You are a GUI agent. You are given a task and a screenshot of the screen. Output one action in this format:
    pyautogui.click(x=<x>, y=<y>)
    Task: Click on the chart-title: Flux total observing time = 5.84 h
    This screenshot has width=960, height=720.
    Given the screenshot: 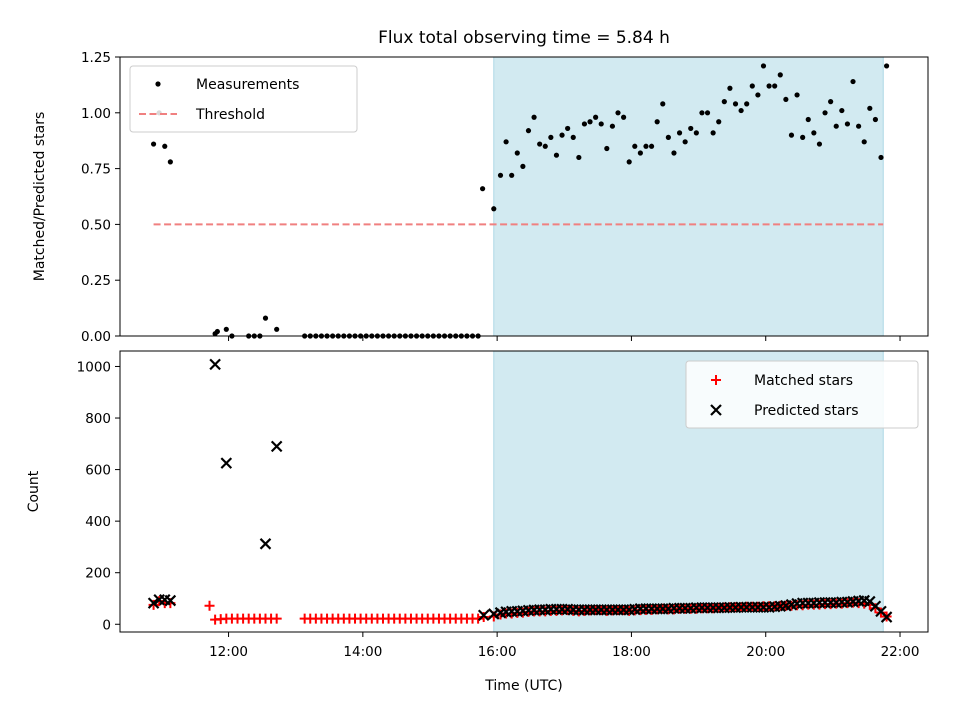 What is the action you would take?
    pyautogui.click(x=524, y=38)
    